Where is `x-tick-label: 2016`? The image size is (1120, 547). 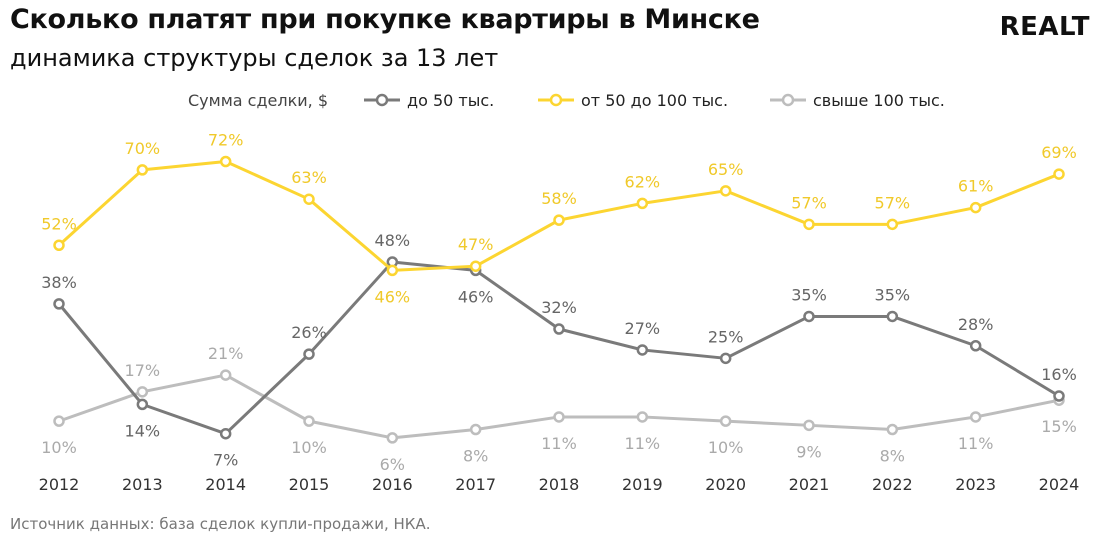
x-tick-label: 2016 is located at coordinates (392, 484).